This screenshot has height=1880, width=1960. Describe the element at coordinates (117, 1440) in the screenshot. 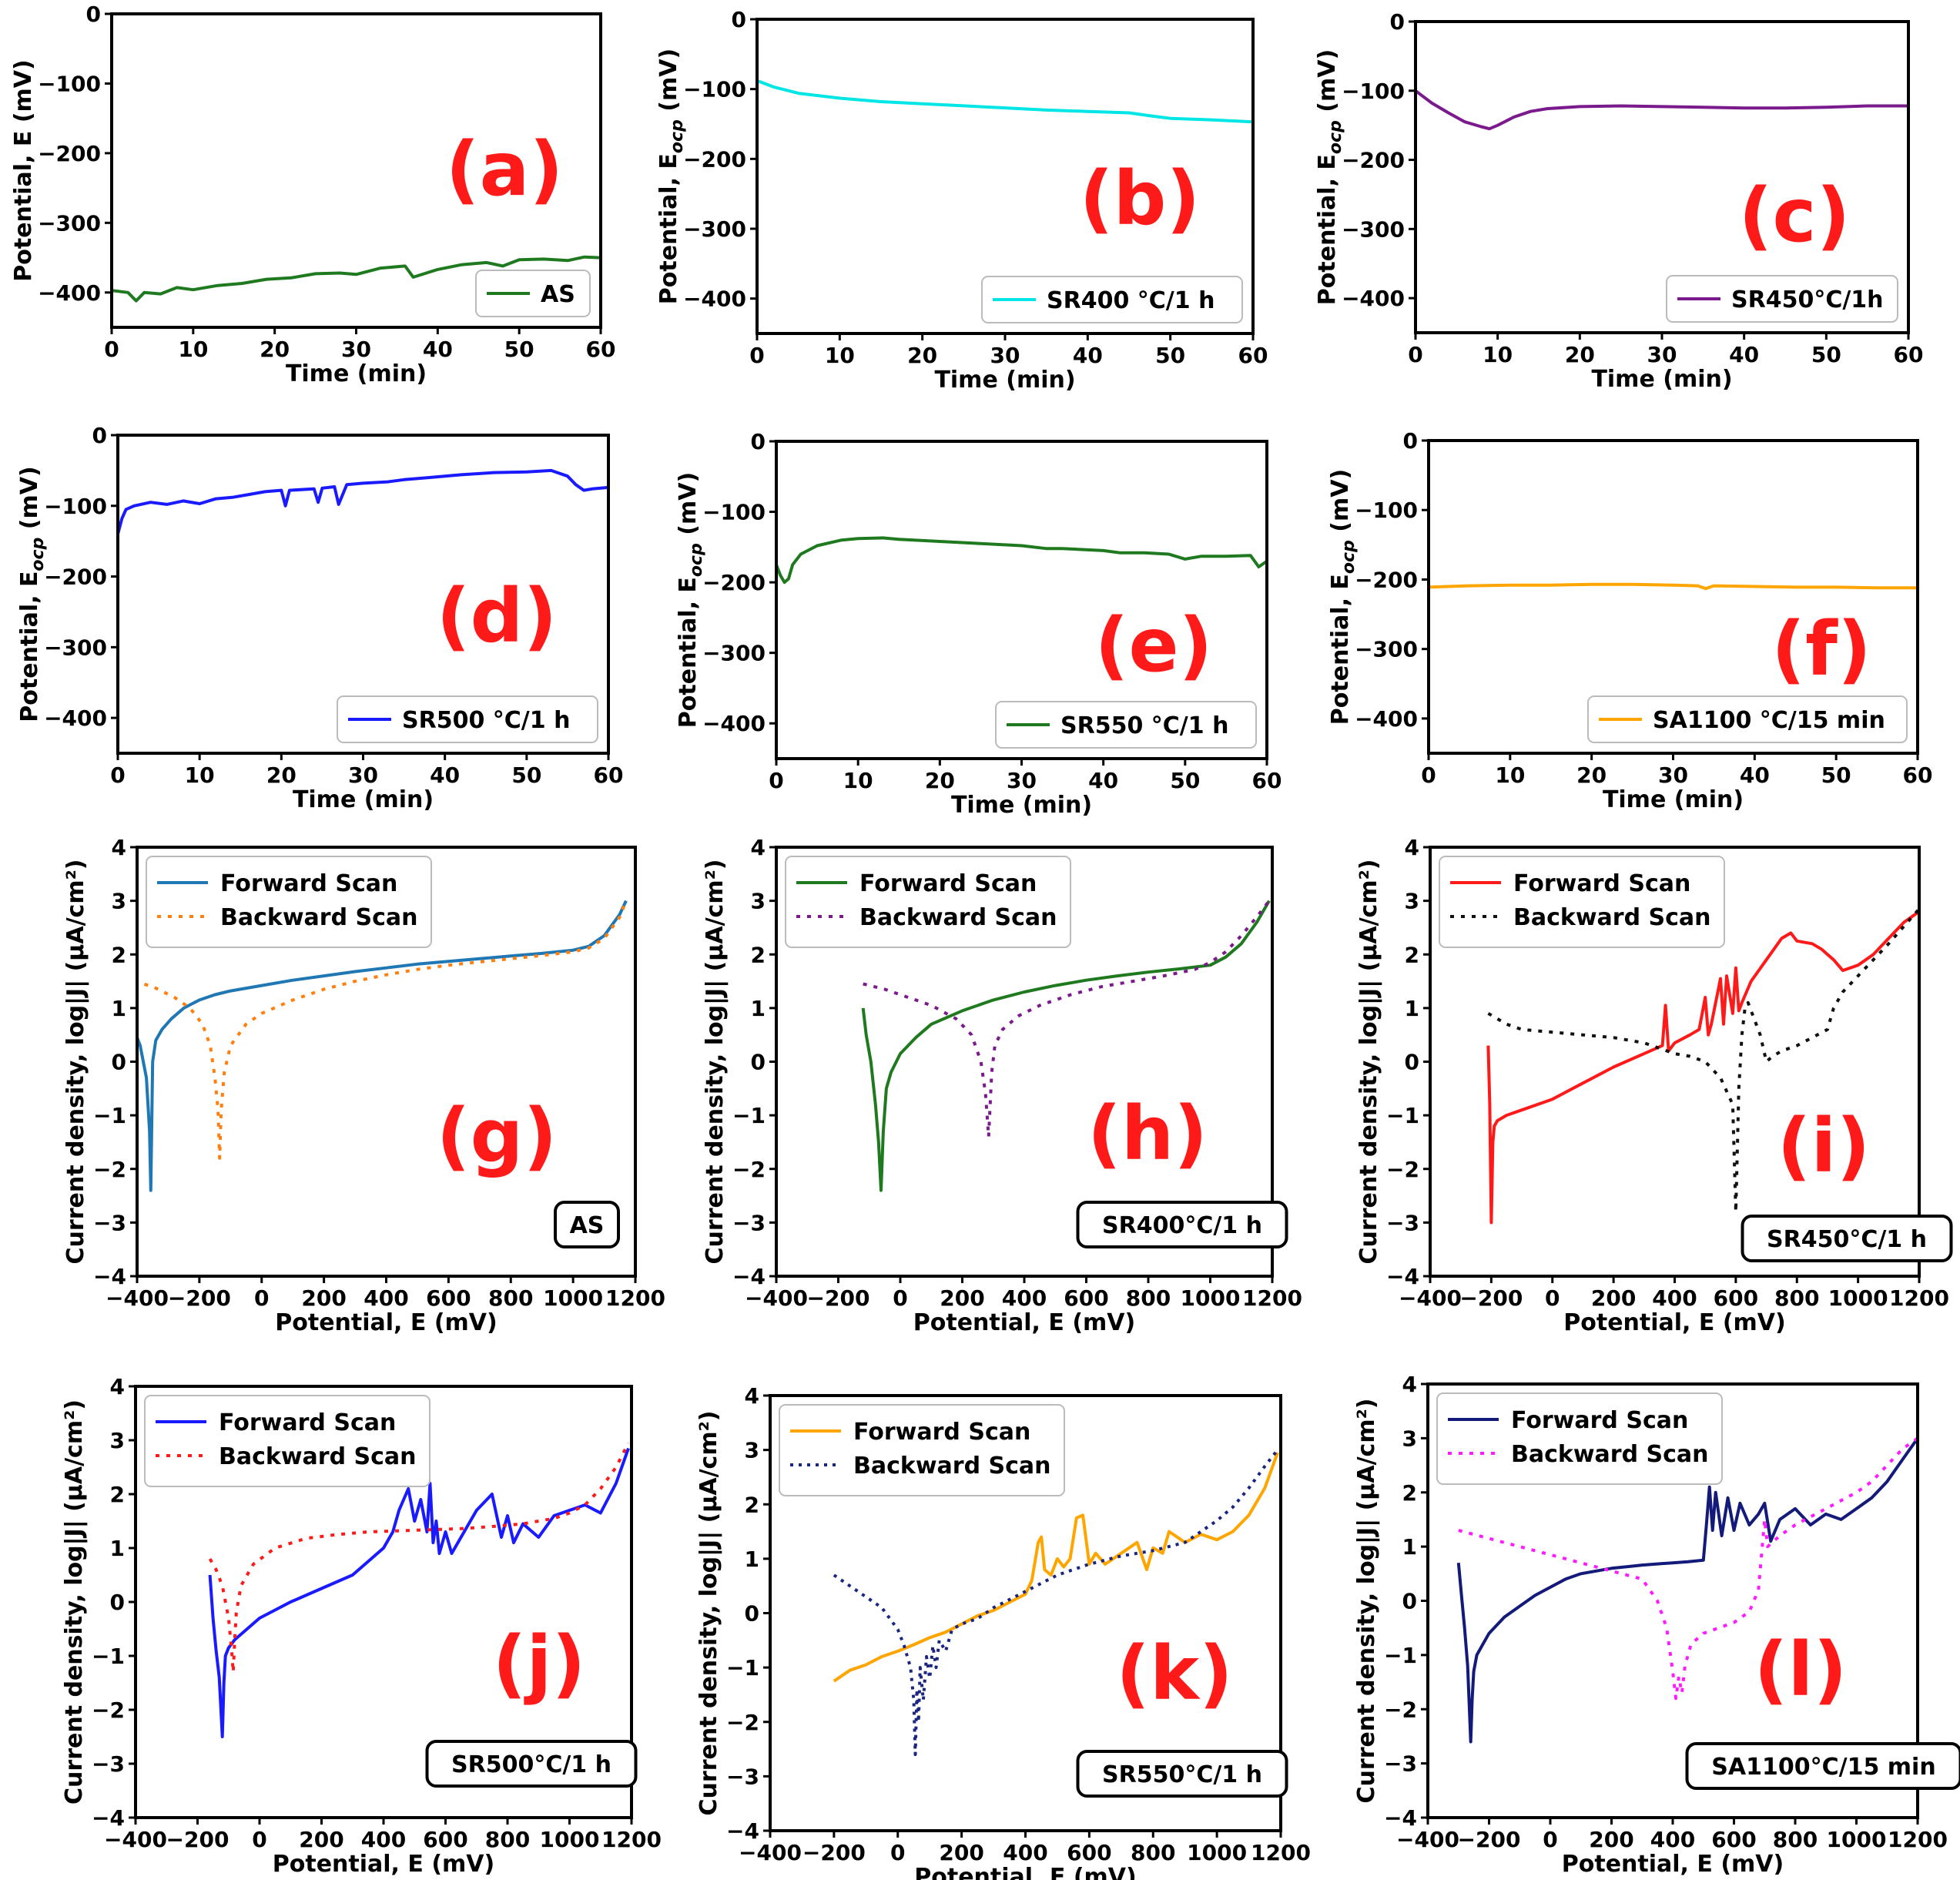

I see `y-tick-label: 3` at that location.